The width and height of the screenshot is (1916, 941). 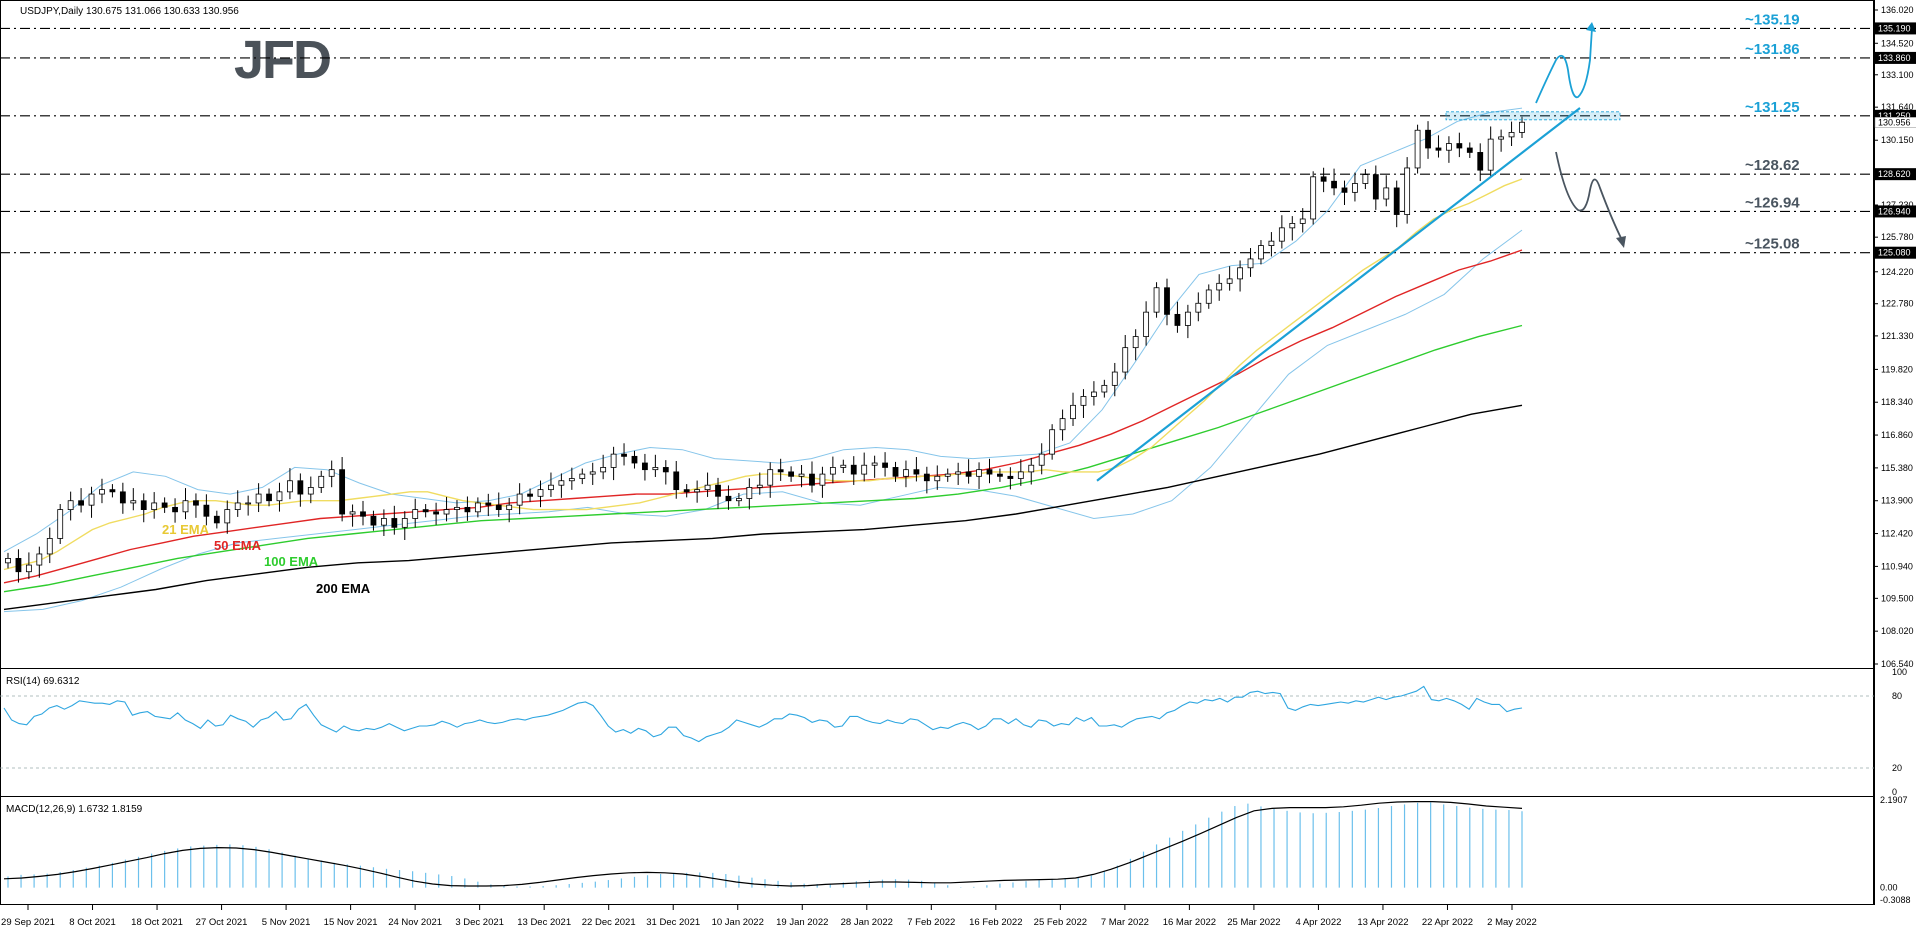 I want to click on resistance-zone, so click(x=1533, y=116).